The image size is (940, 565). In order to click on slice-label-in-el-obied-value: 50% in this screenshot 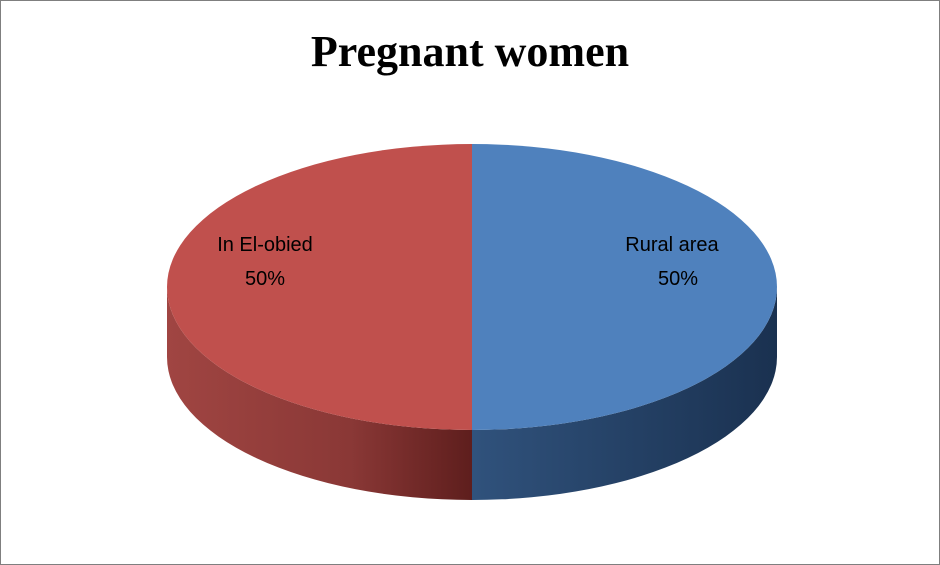, I will do `click(265, 279)`.